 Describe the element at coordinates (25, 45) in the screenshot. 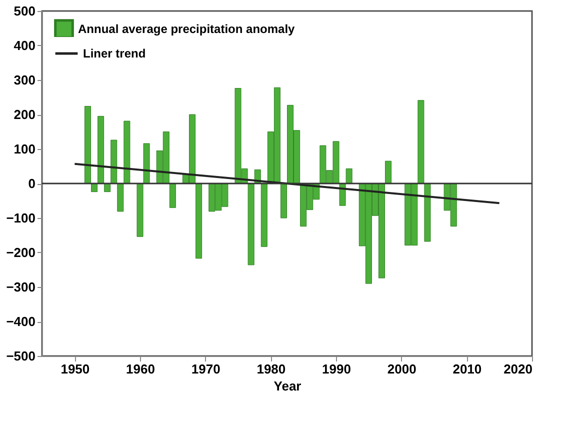

I see `y-tick-label: 400` at that location.